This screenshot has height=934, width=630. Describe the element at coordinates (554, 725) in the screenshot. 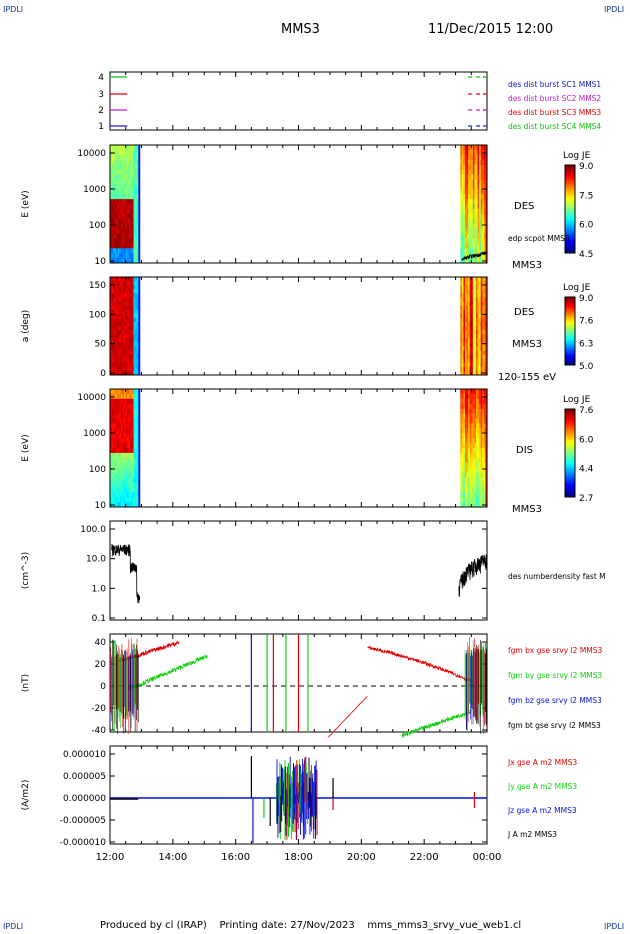

I see `legend-entry: fgm bt gse srvy l2 MMS3` at that location.